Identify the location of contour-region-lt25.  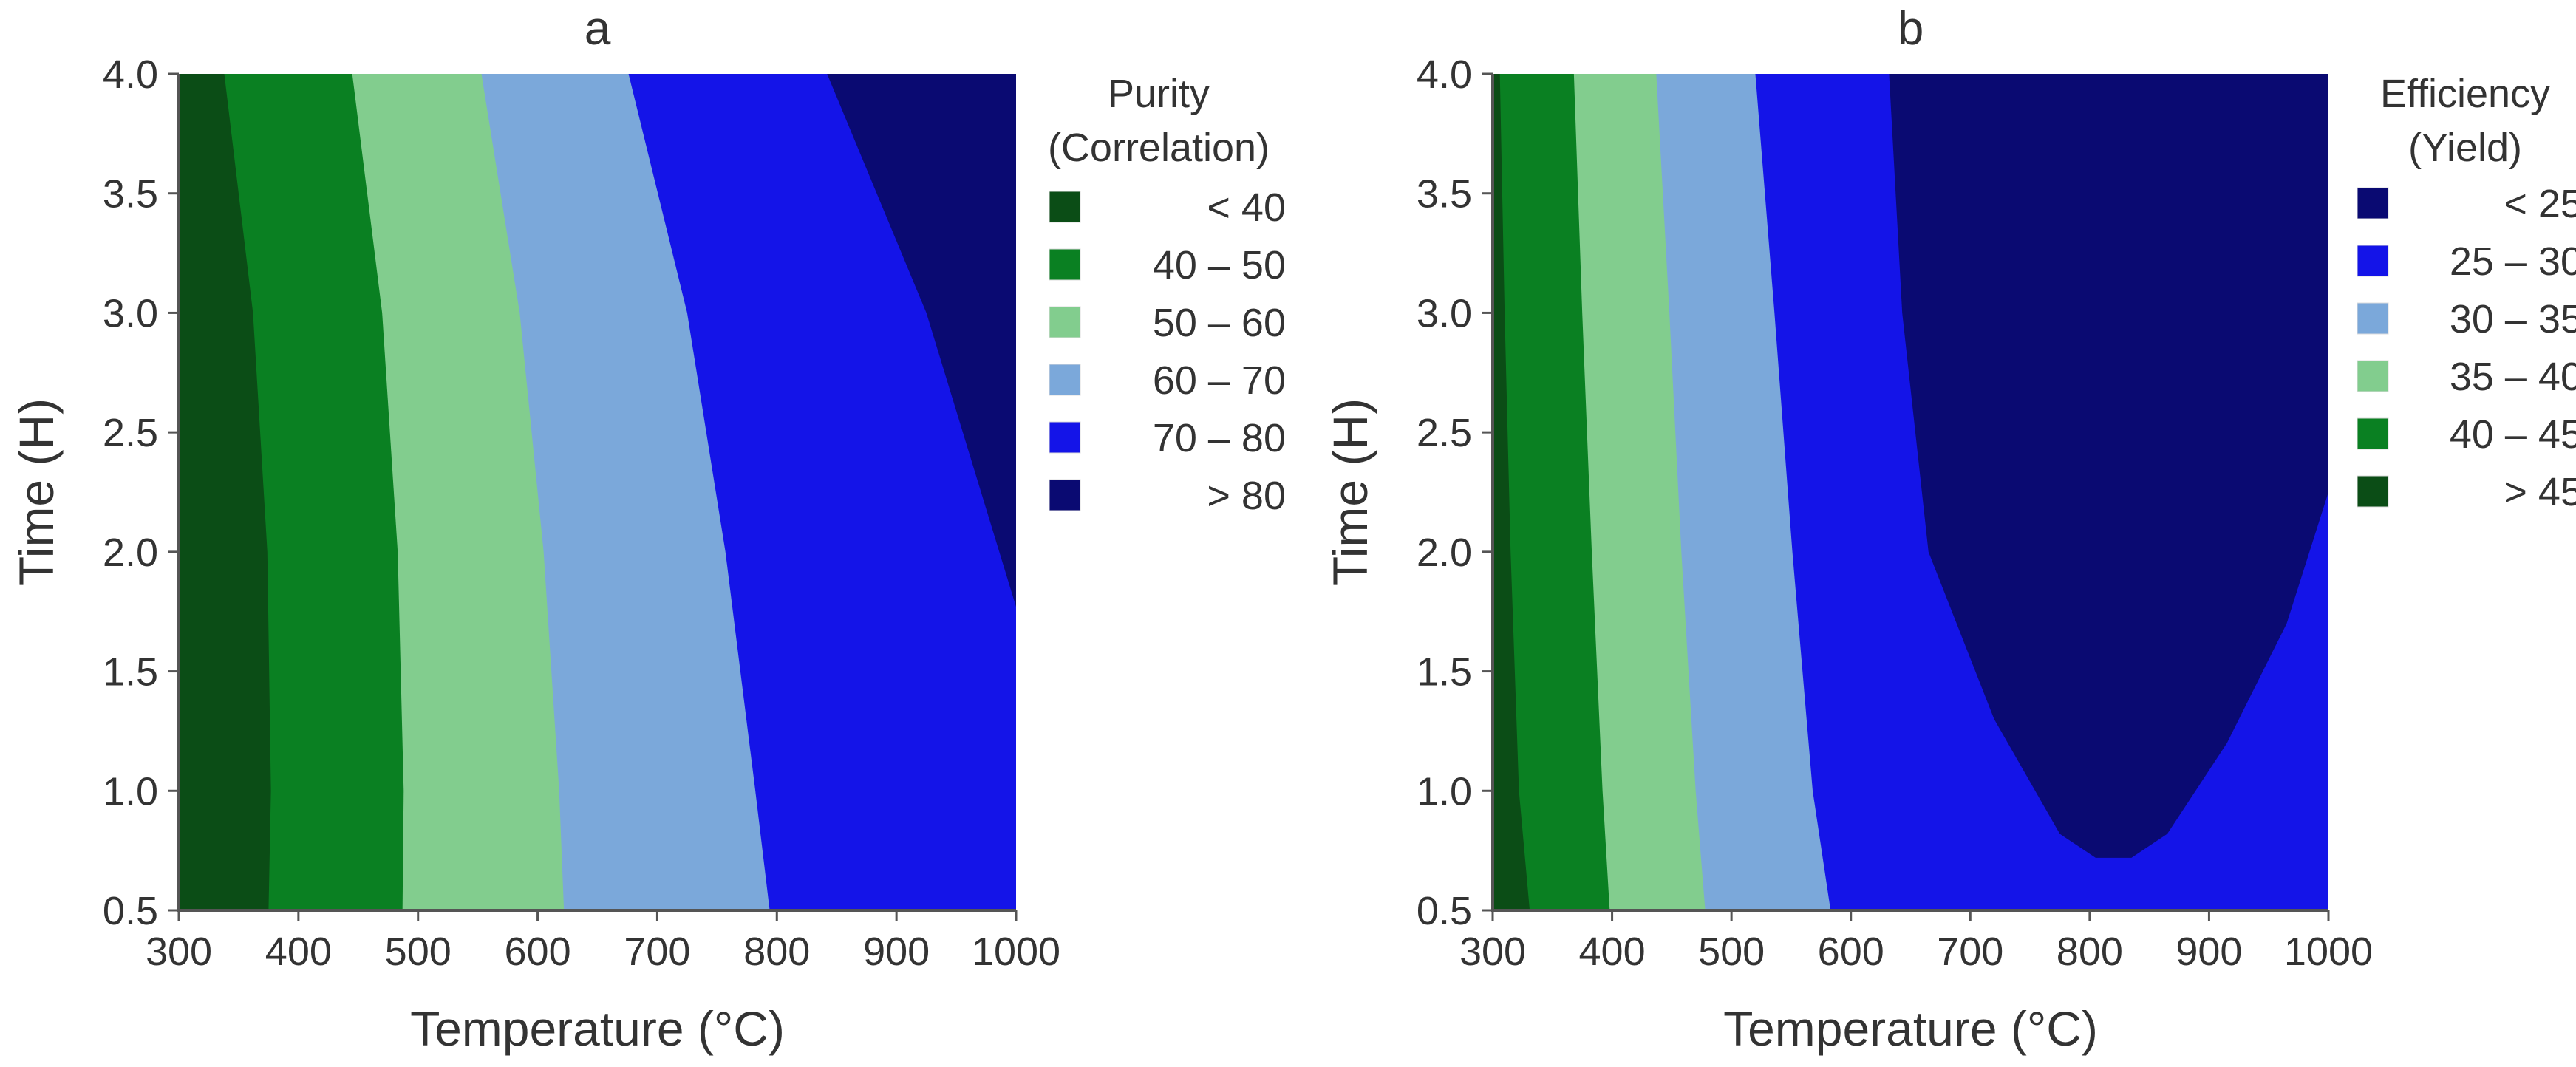
(2108, 466).